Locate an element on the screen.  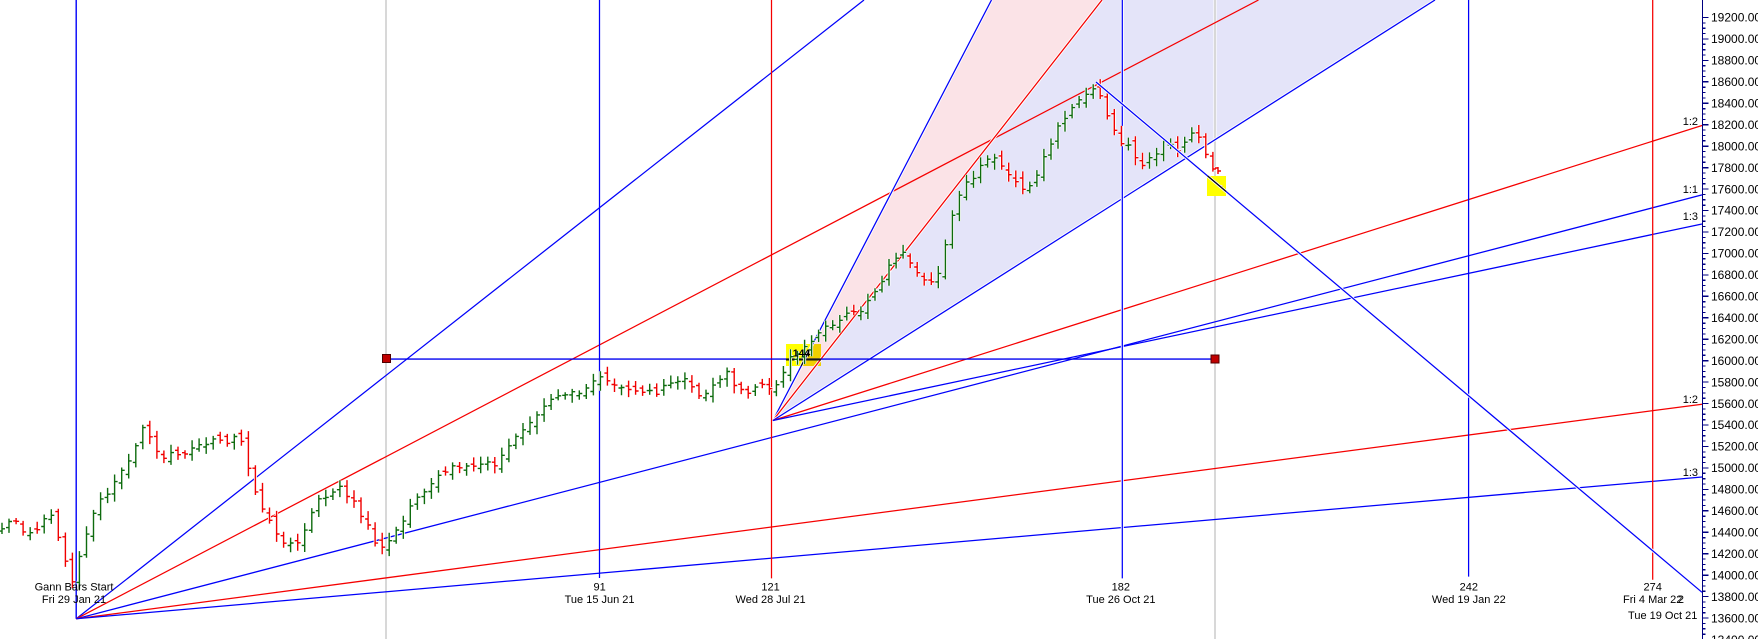
svg-text: 17600.00 is located at coordinates (1734, 189).